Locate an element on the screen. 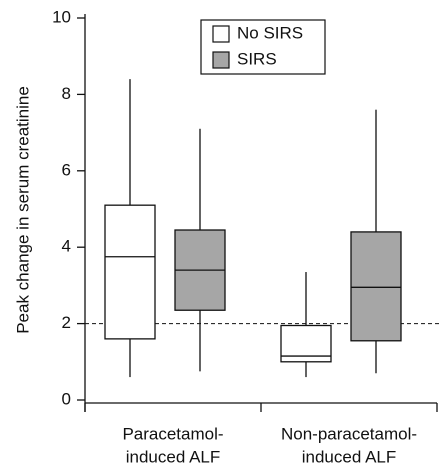 This screenshot has width=440, height=466. y-tick-label: 2 is located at coordinates (66, 322).